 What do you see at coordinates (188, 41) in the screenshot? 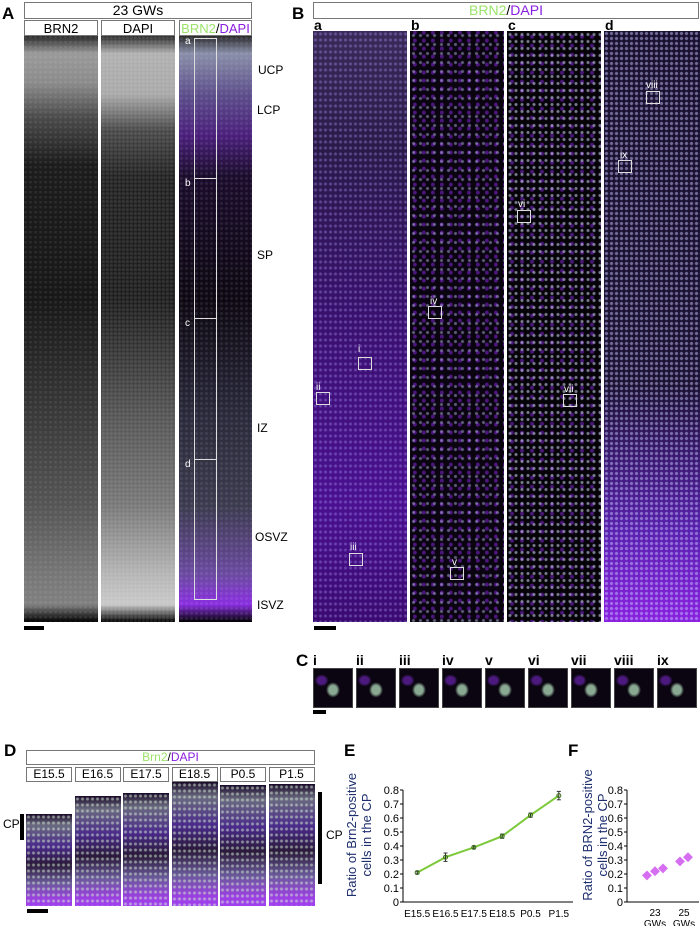
I see `roi-letter-a: a` at bounding box center [188, 41].